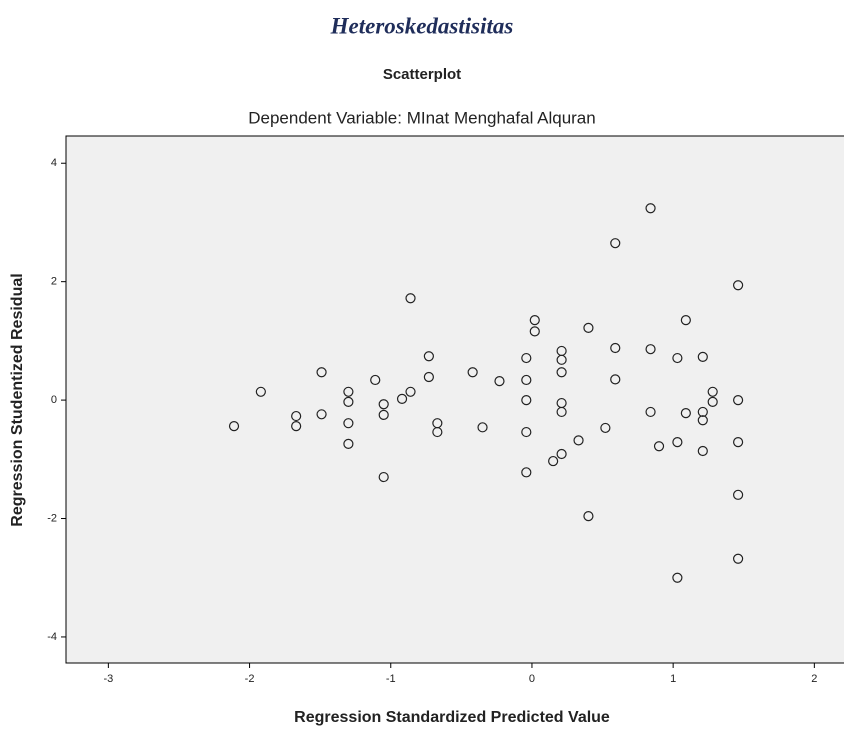 The image size is (844, 731). What do you see at coordinates (452, 717) in the screenshot?
I see `x-axis-label: Regression Standardized Predicted Value` at bounding box center [452, 717].